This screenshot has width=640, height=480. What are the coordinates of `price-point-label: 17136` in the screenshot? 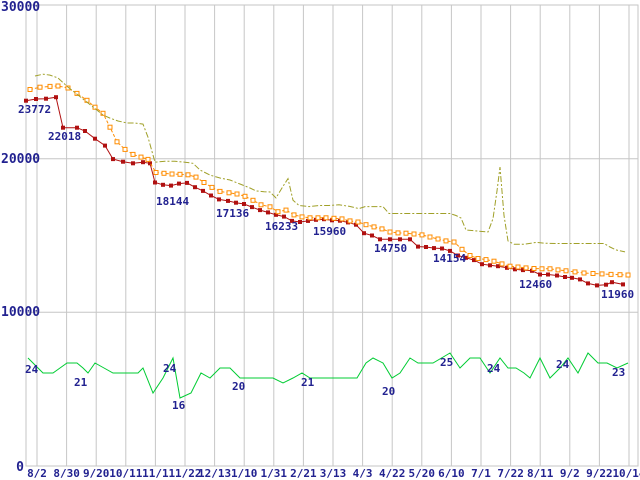 It's located at (233, 213).